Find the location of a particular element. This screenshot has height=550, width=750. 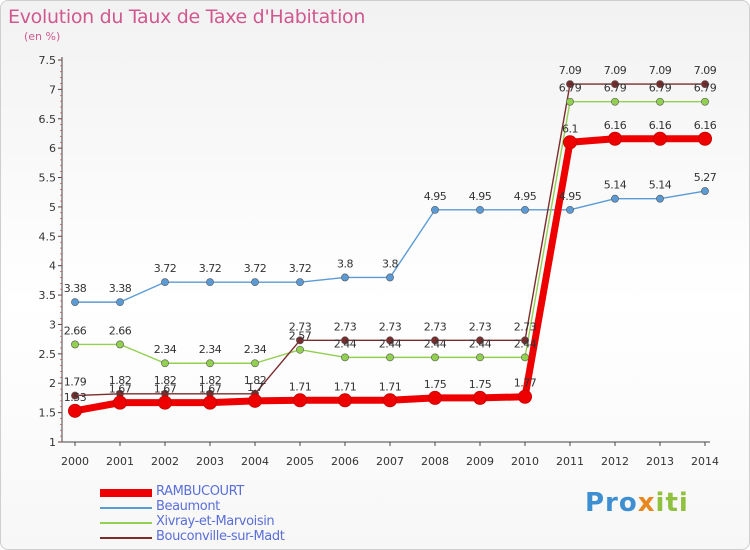

data-label: 2.66 is located at coordinates (120, 330).